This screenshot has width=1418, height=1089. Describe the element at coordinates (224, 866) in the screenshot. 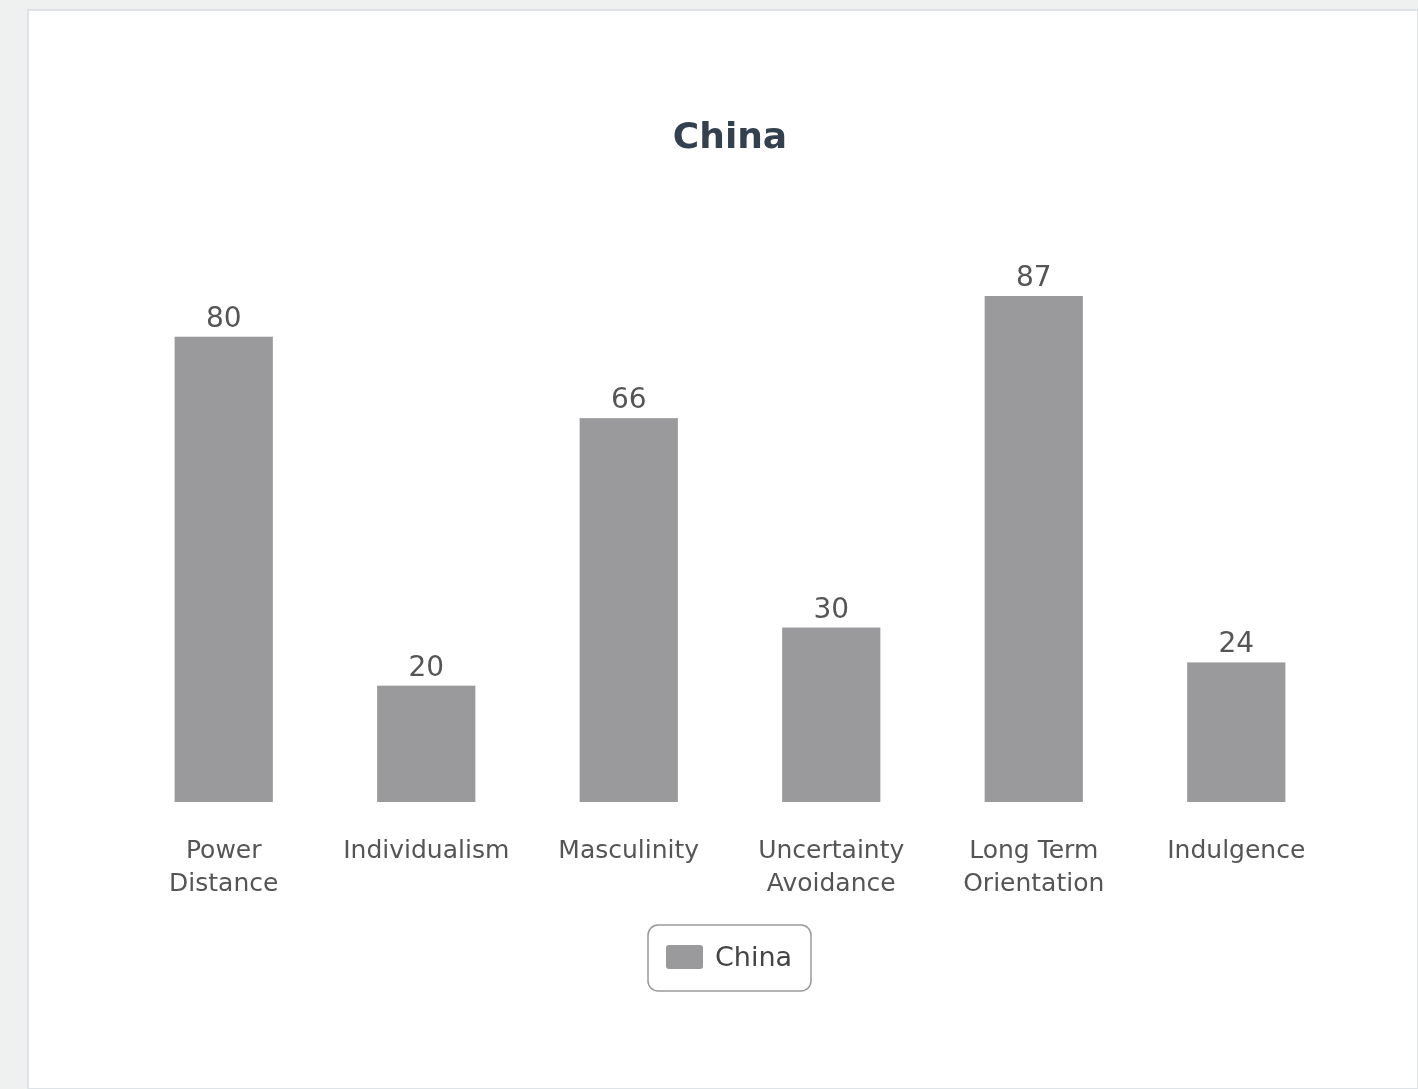

I see `x-tick-label: Power Distance` at that location.